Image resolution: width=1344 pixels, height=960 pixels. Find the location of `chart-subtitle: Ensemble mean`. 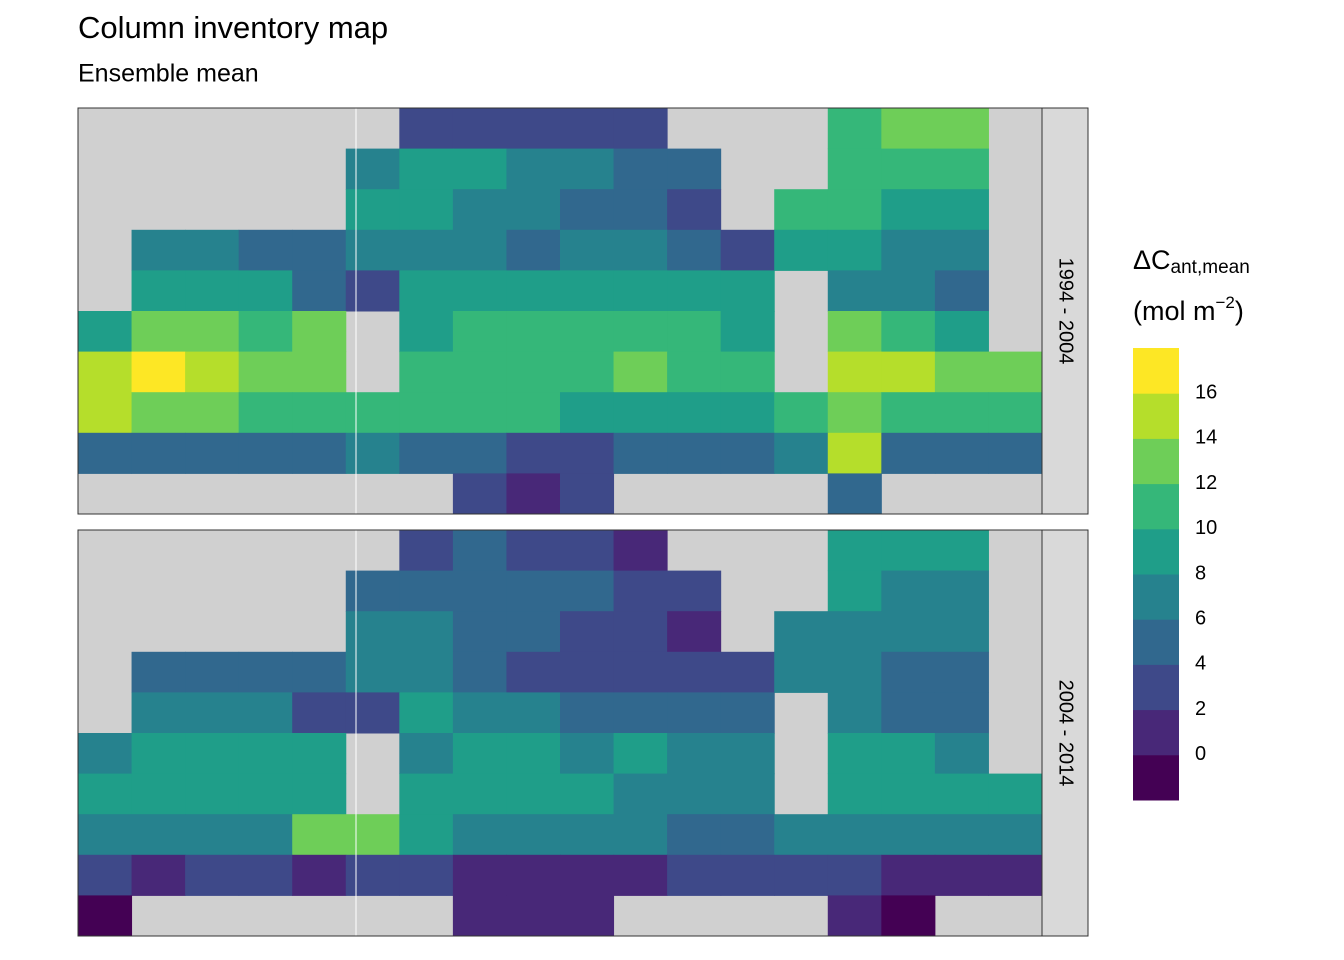

chart-subtitle: Ensemble mean is located at coordinates (168, 74).